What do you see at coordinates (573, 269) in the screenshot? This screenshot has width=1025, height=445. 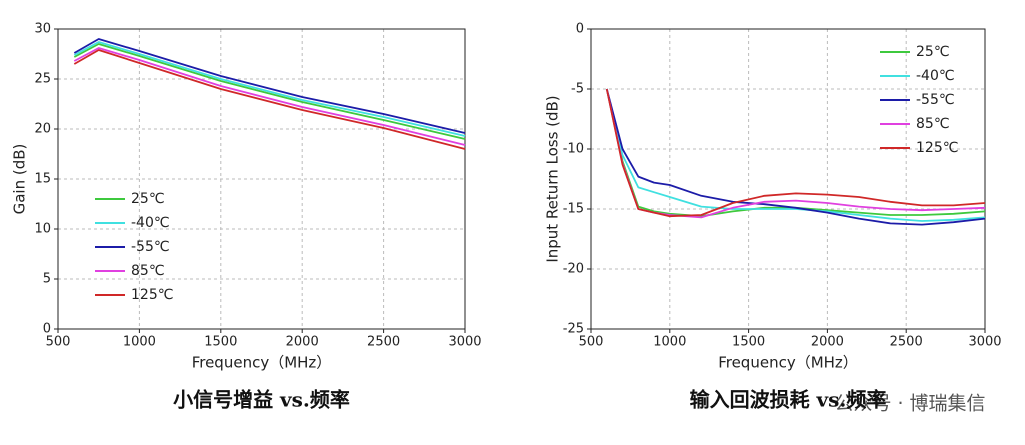 I see `y-tick-label: -20` at bounding box center [573, 269].